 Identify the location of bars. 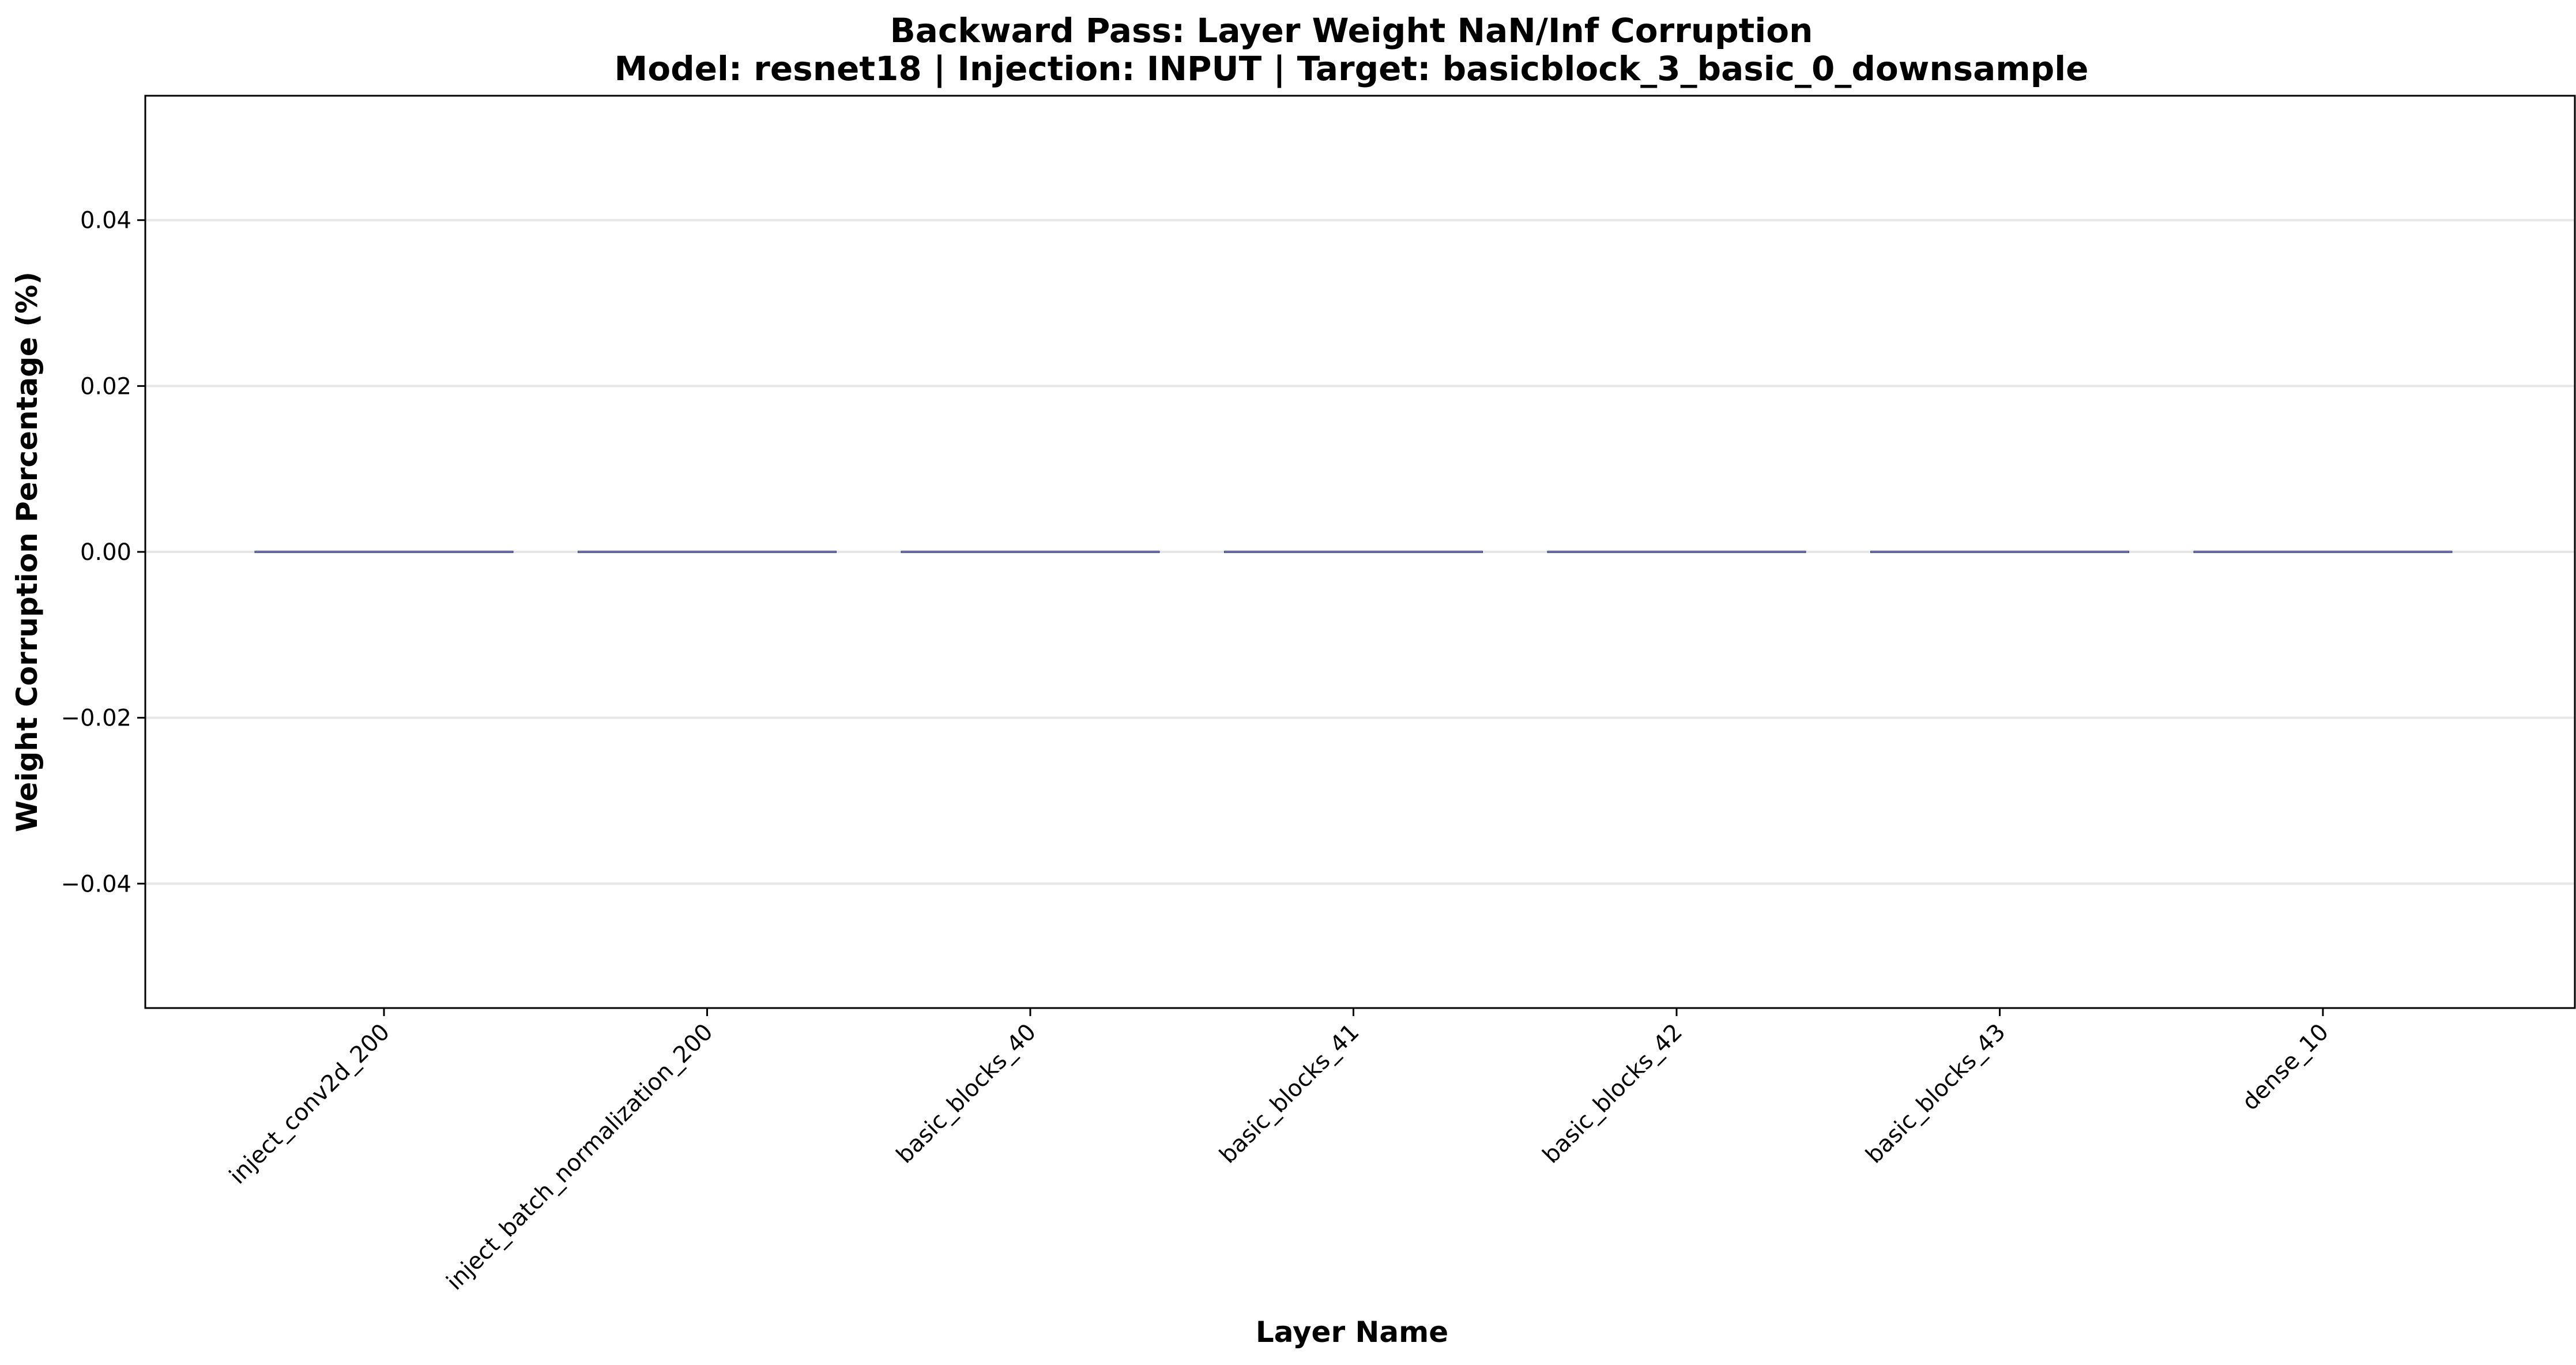
(1353, 552).